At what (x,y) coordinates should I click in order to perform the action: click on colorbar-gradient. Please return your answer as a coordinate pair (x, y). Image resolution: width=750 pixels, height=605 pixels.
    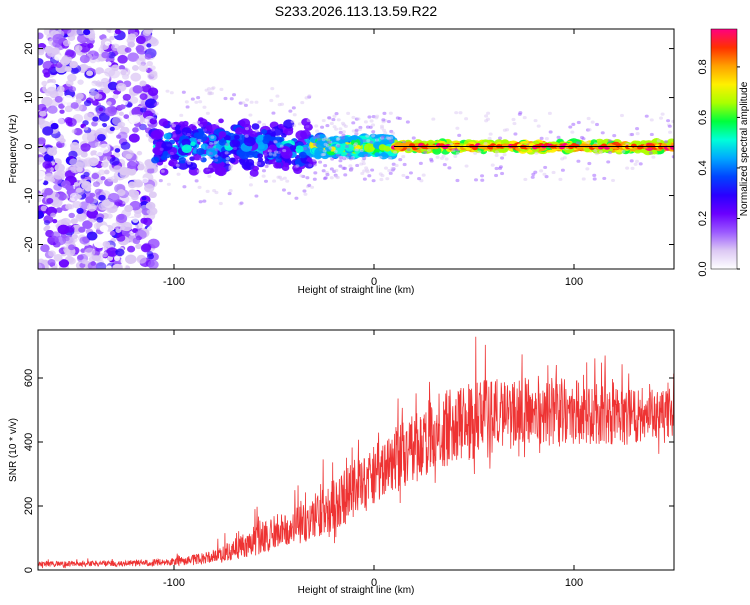
    Looking at the image, I should click on (724, 149).